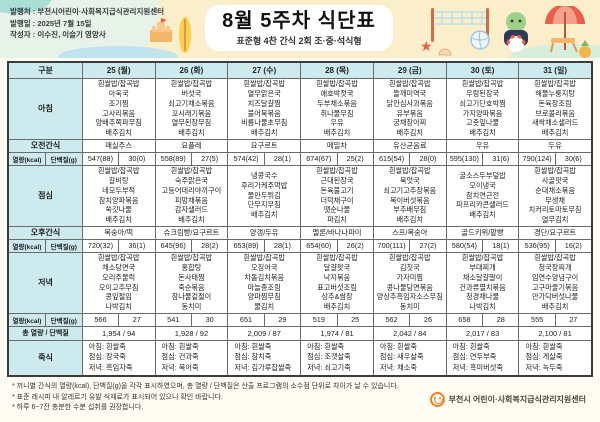 The width and height of the screenshot is (600, 422). I want to click on energy-value: 653(89), so click(246, 245).